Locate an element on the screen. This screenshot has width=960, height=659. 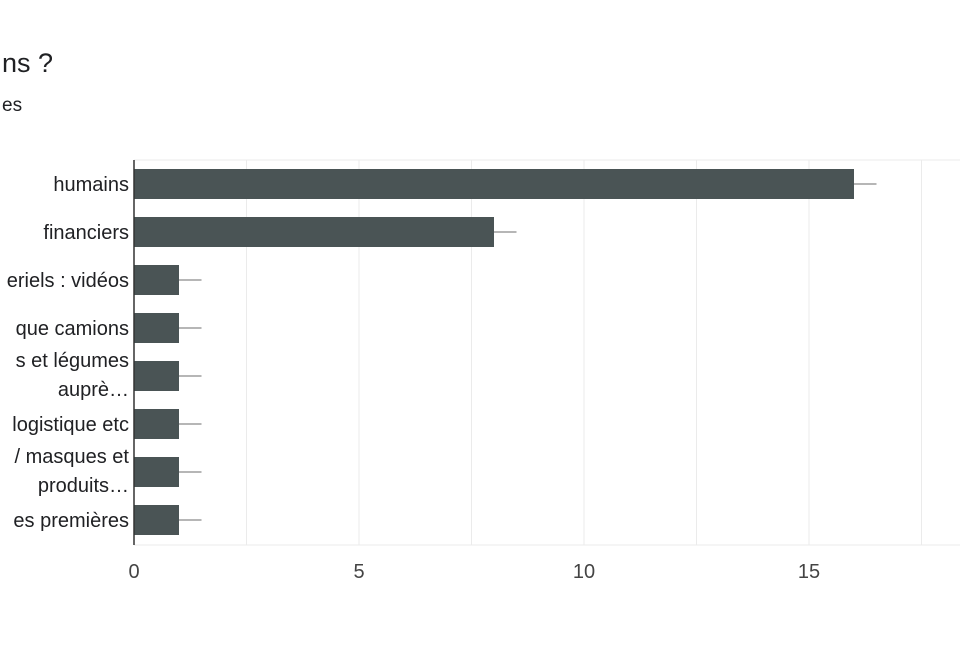
x-tick-label: 5 is located at coordinates (358, 572).